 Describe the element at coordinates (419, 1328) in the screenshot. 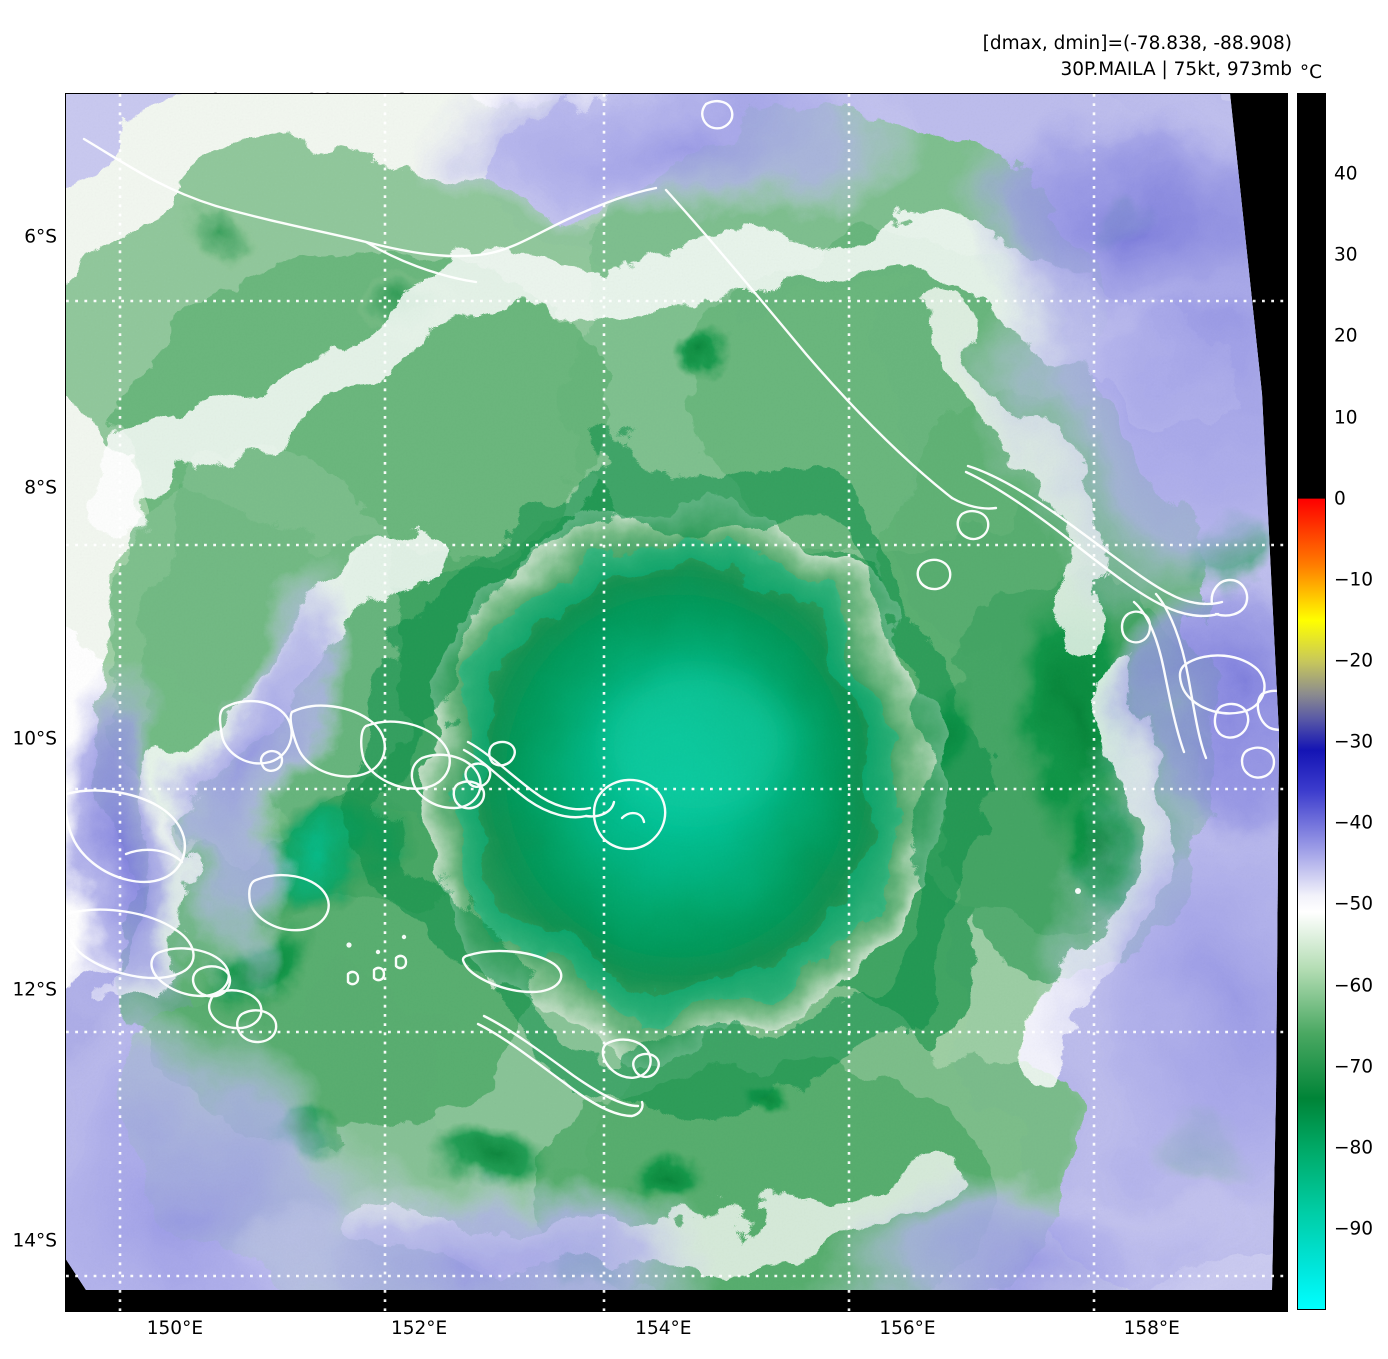

I see `x-tick-1: 152°E` at that location.